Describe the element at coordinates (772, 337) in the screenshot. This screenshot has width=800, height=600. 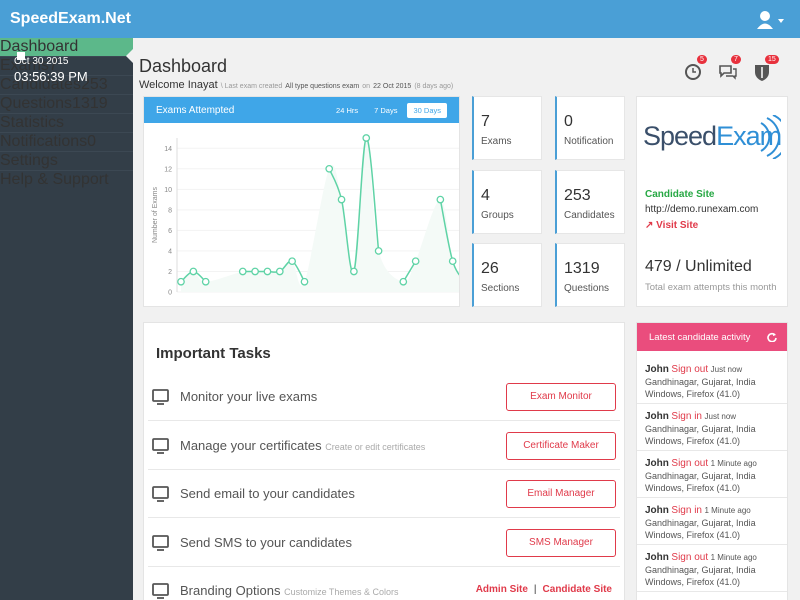
I see `refresh-icon` at that location.